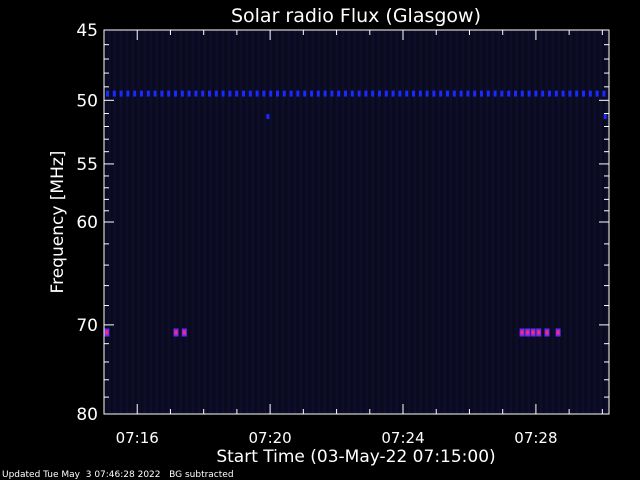 The image size is (640, 480). What do you see at coordinates (87, 165) in the screenshot?
I see `y-tick-label: 55` at bounding box center [87, 165].